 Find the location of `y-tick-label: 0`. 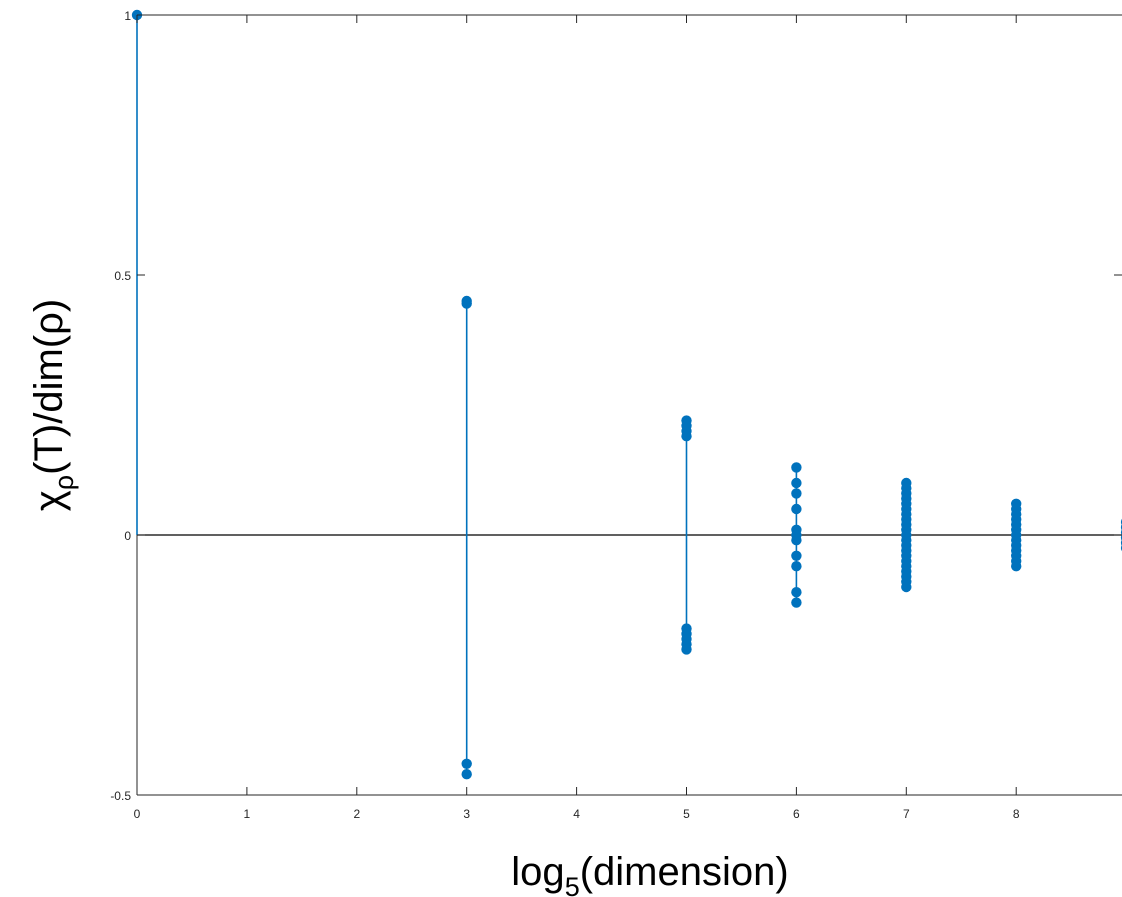

y-tick-label: 0 is located at coordinates (127, 536).